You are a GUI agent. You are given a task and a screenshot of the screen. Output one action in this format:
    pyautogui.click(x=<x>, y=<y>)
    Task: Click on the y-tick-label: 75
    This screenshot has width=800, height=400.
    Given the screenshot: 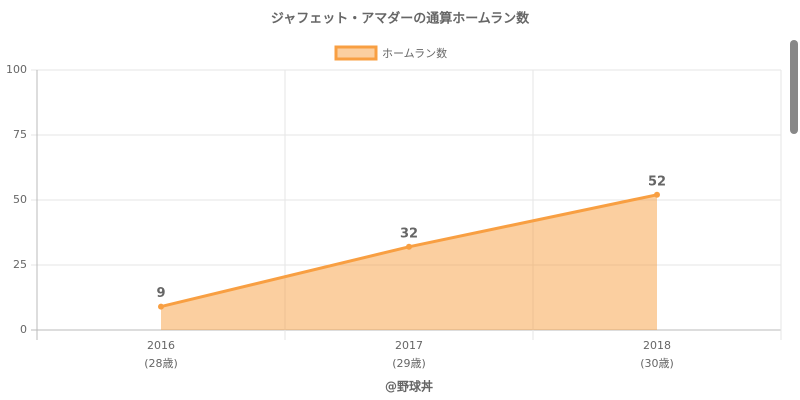 What is the action you would take?
    pyautogui.click(x=20, y=134)
    